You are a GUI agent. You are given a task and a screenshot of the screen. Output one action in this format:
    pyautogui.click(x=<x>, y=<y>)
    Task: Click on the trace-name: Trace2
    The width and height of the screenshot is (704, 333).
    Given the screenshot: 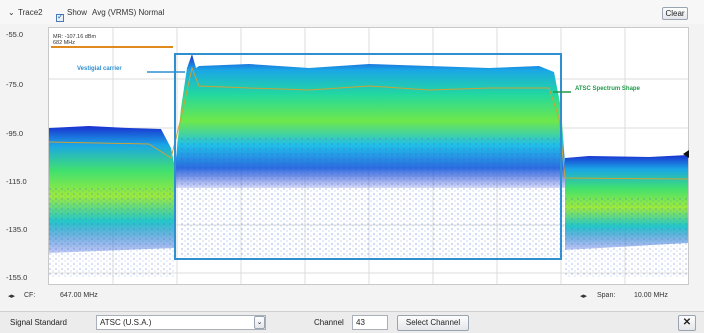 What is the action you would take?
    pyautogui.click(x=30, y=12)
    